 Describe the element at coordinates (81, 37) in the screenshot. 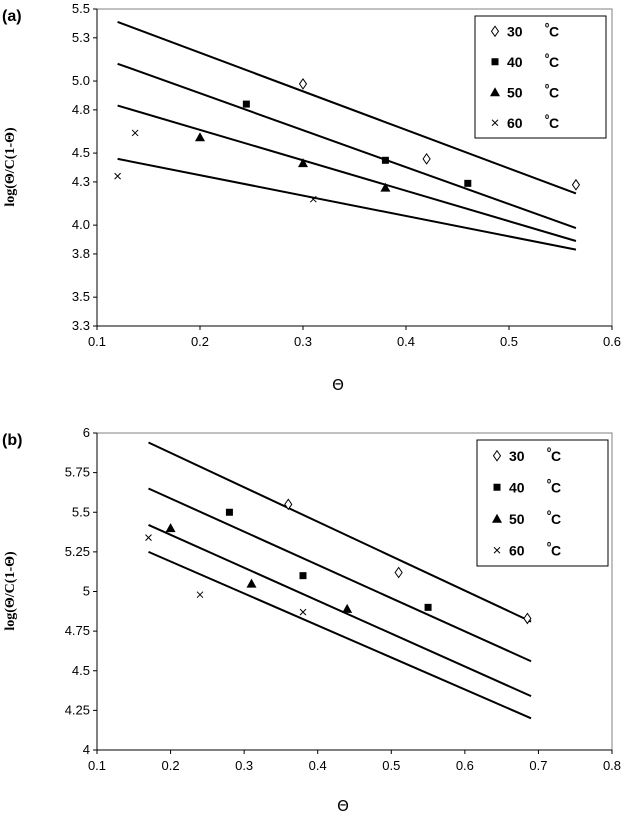

I see `y-tick-label: 5.3` at that location.